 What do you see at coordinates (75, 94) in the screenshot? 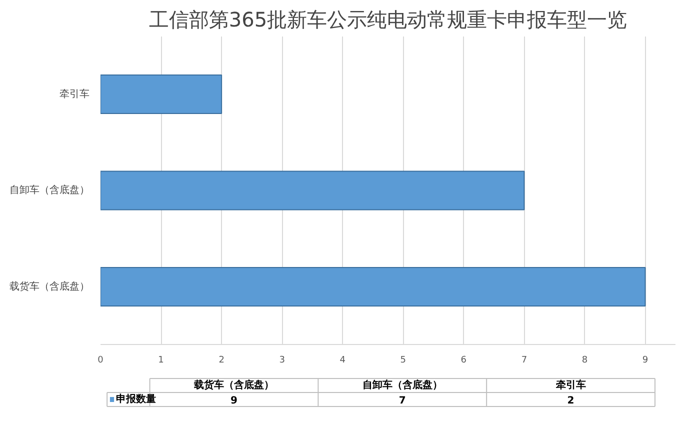
I see `y-tick-label: 牵引车` at bounding box center [75, 94].